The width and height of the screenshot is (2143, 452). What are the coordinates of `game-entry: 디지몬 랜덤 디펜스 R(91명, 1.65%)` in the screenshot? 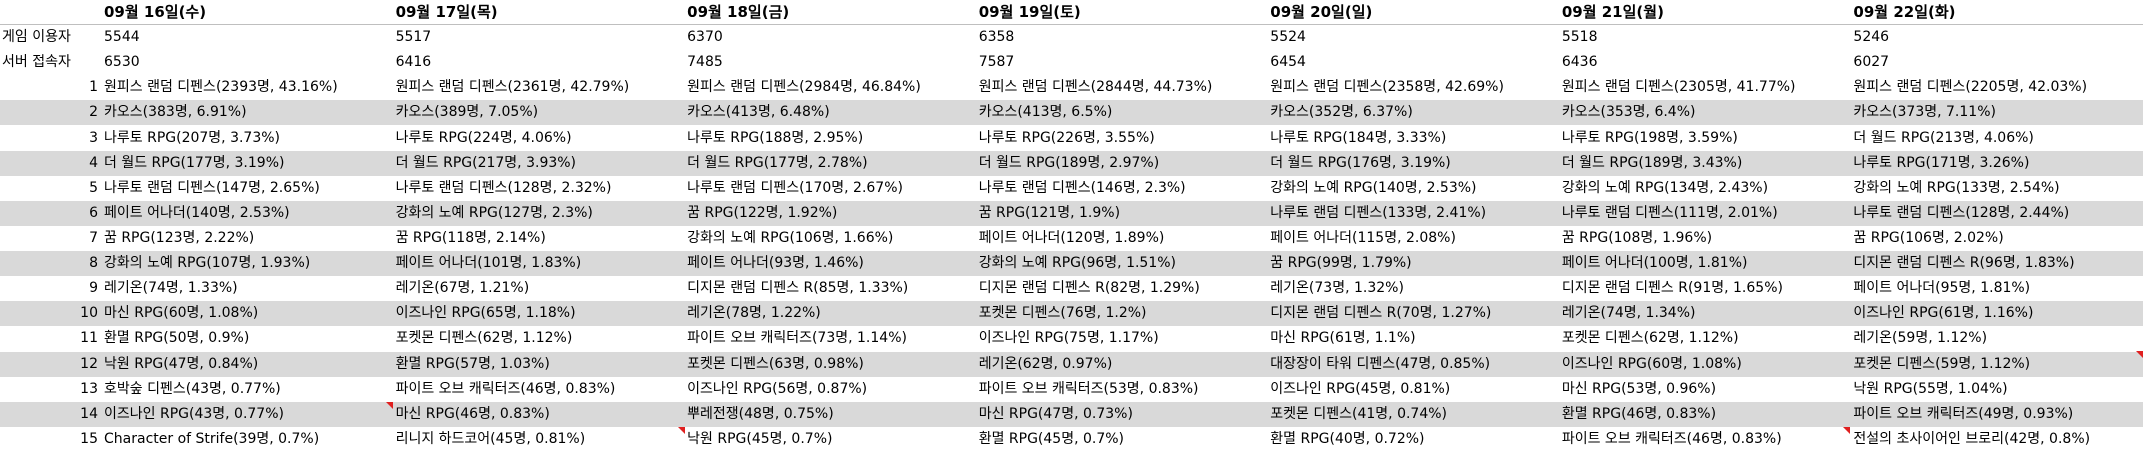 It's located at (1672, 288).